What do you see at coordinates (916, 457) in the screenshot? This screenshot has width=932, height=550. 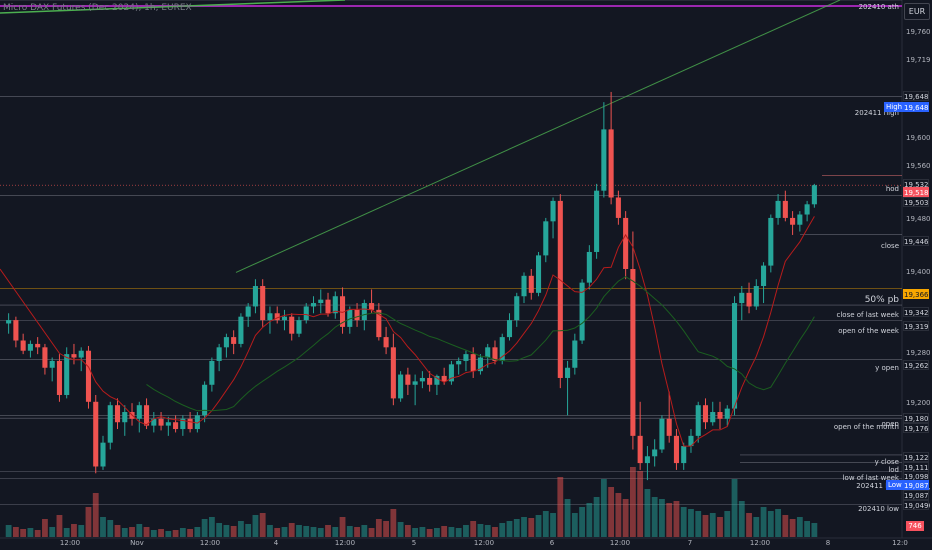 I see `price-label: 19,122` at bounding box center [916, 457].